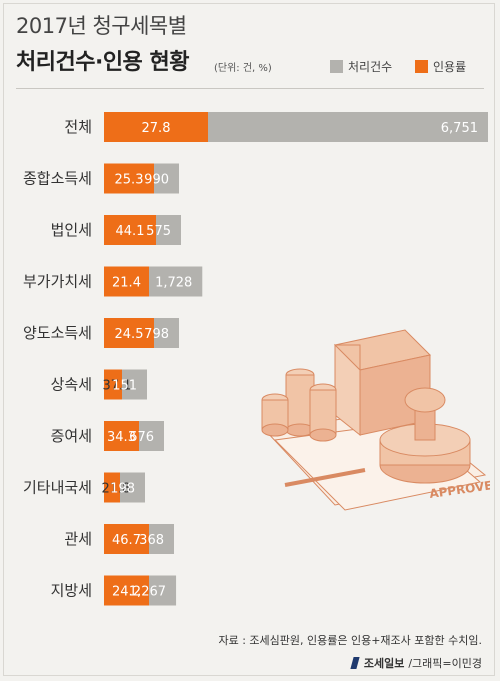 The width and height of the screenshot is (500, 681). What do you see at coordinates (57, 333) in the screenshot?
I see `category-label: 양도소득세` at bounding box center [57, 333].